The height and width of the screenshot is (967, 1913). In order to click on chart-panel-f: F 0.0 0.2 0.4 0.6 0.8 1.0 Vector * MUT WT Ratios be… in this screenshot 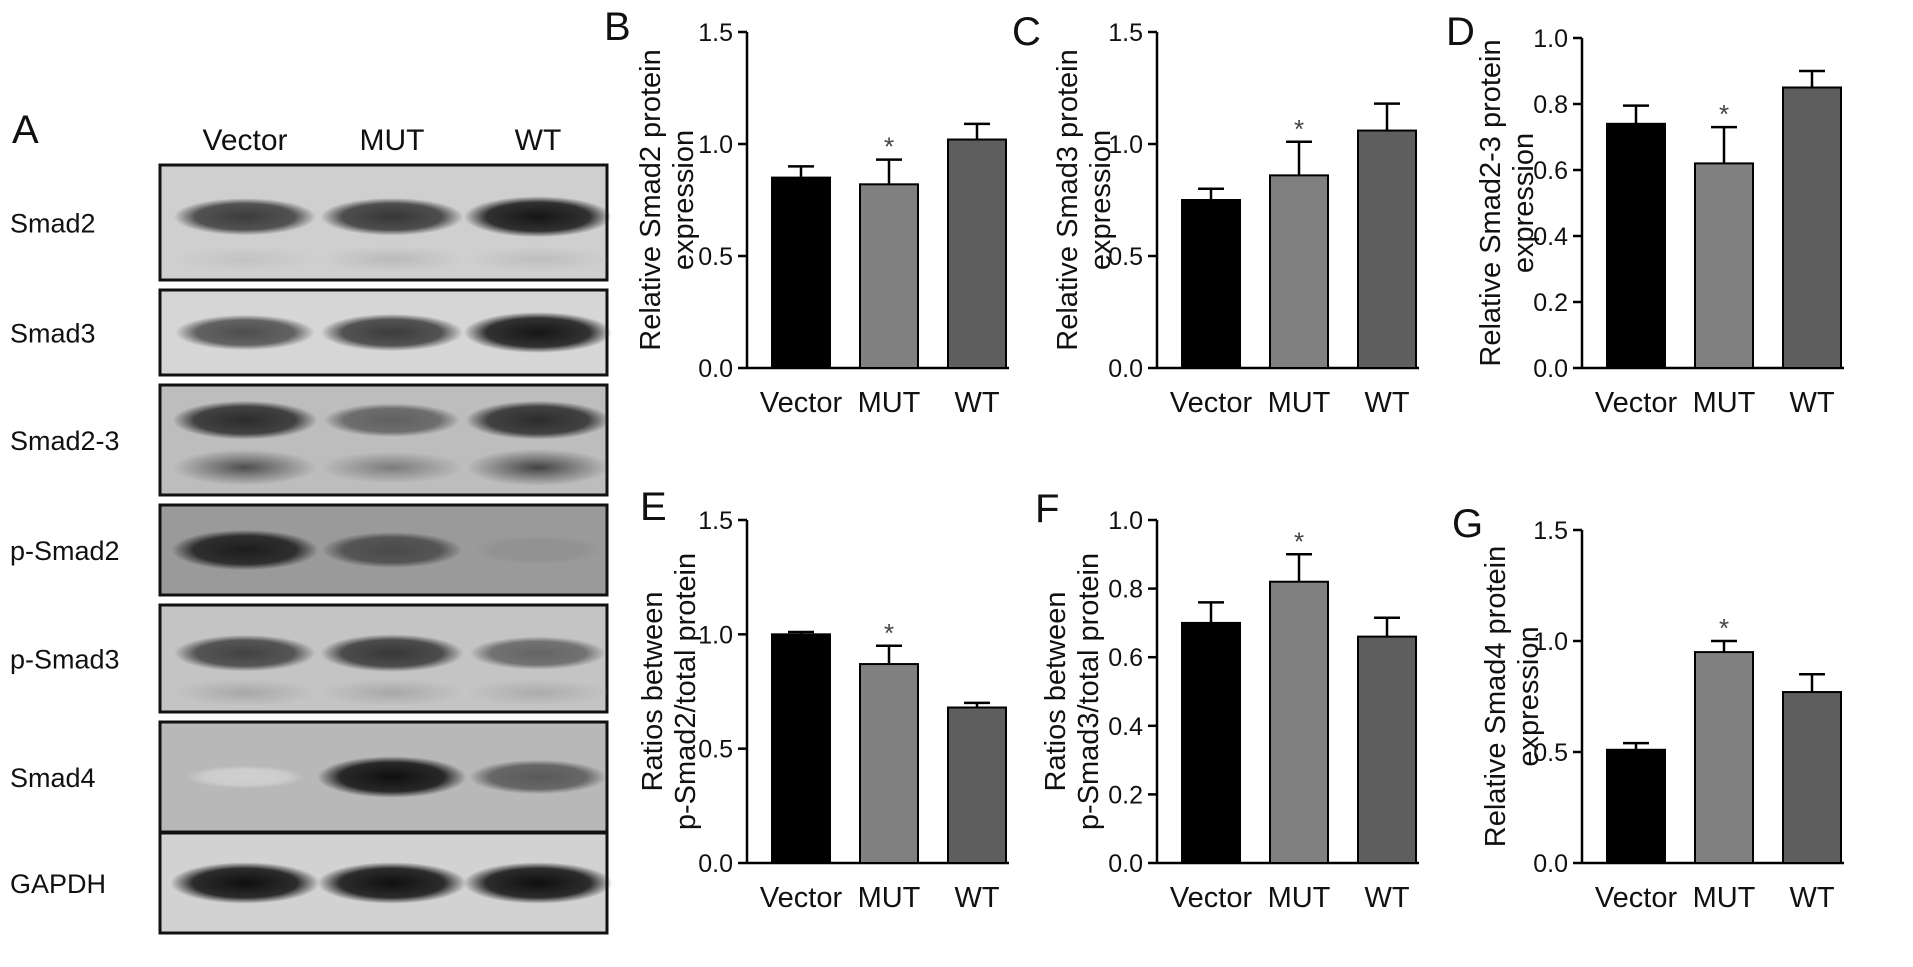, I will do `click(1227, 700)`.